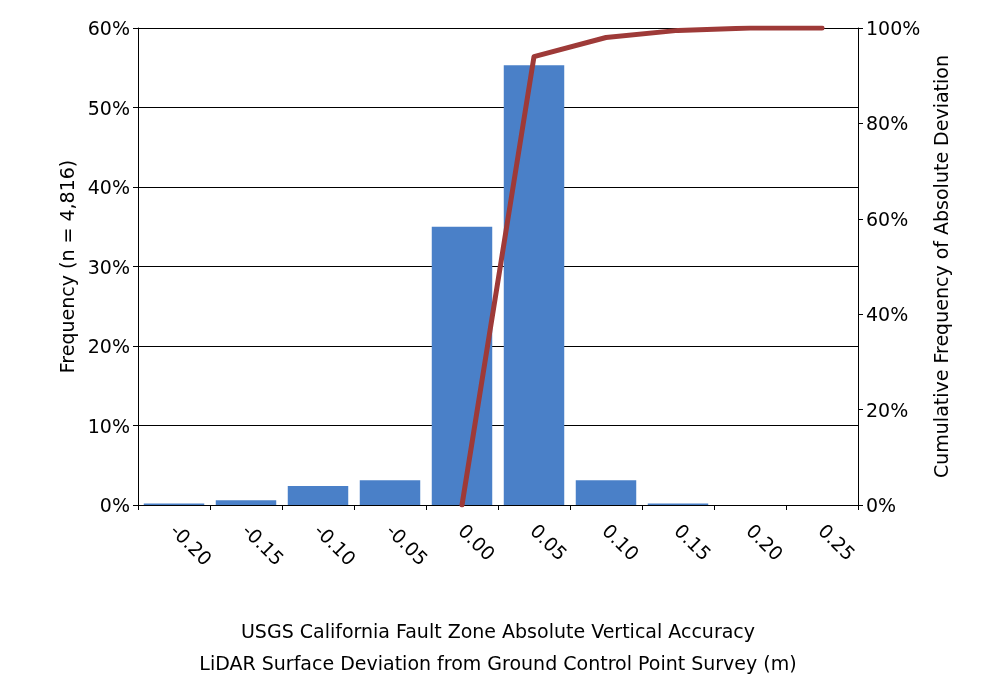 The image size is (1008, 694). What do you see at coordinates (881, 505) in the screenshot?
I see `y2-tick-label: 0%` at bounding box center [881, 505].